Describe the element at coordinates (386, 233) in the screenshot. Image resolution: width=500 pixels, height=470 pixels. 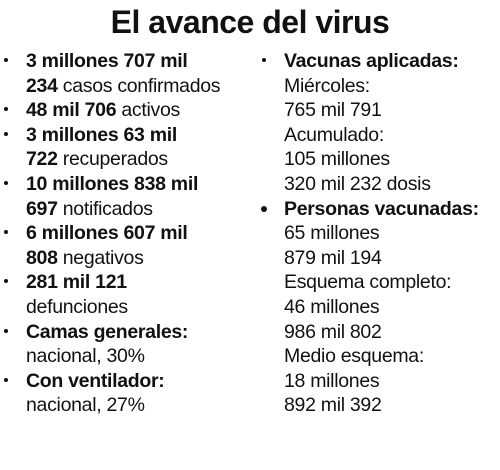
I see `stat-line: 65 millones` at that location.